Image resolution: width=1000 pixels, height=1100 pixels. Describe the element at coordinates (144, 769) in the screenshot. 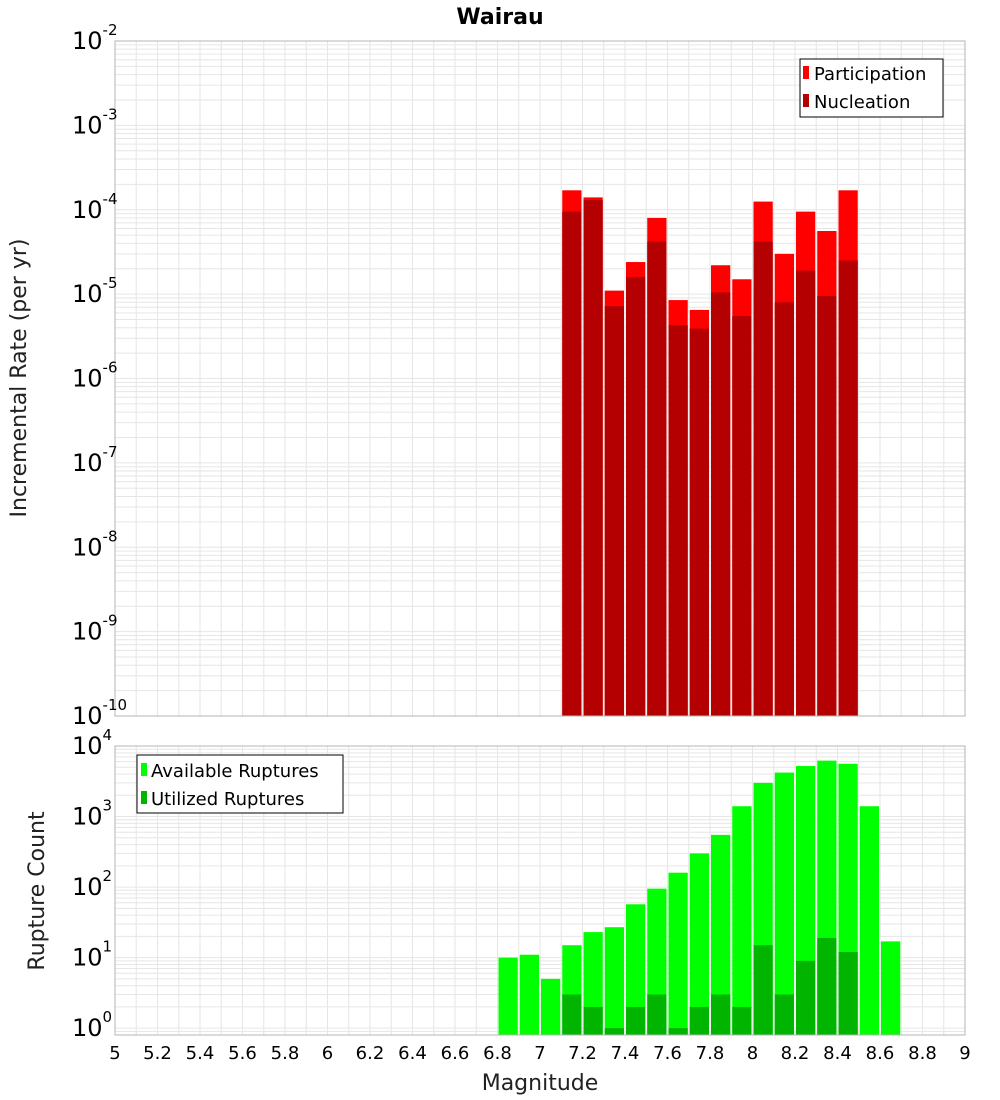

I see `legend-swatch-available` at that location.